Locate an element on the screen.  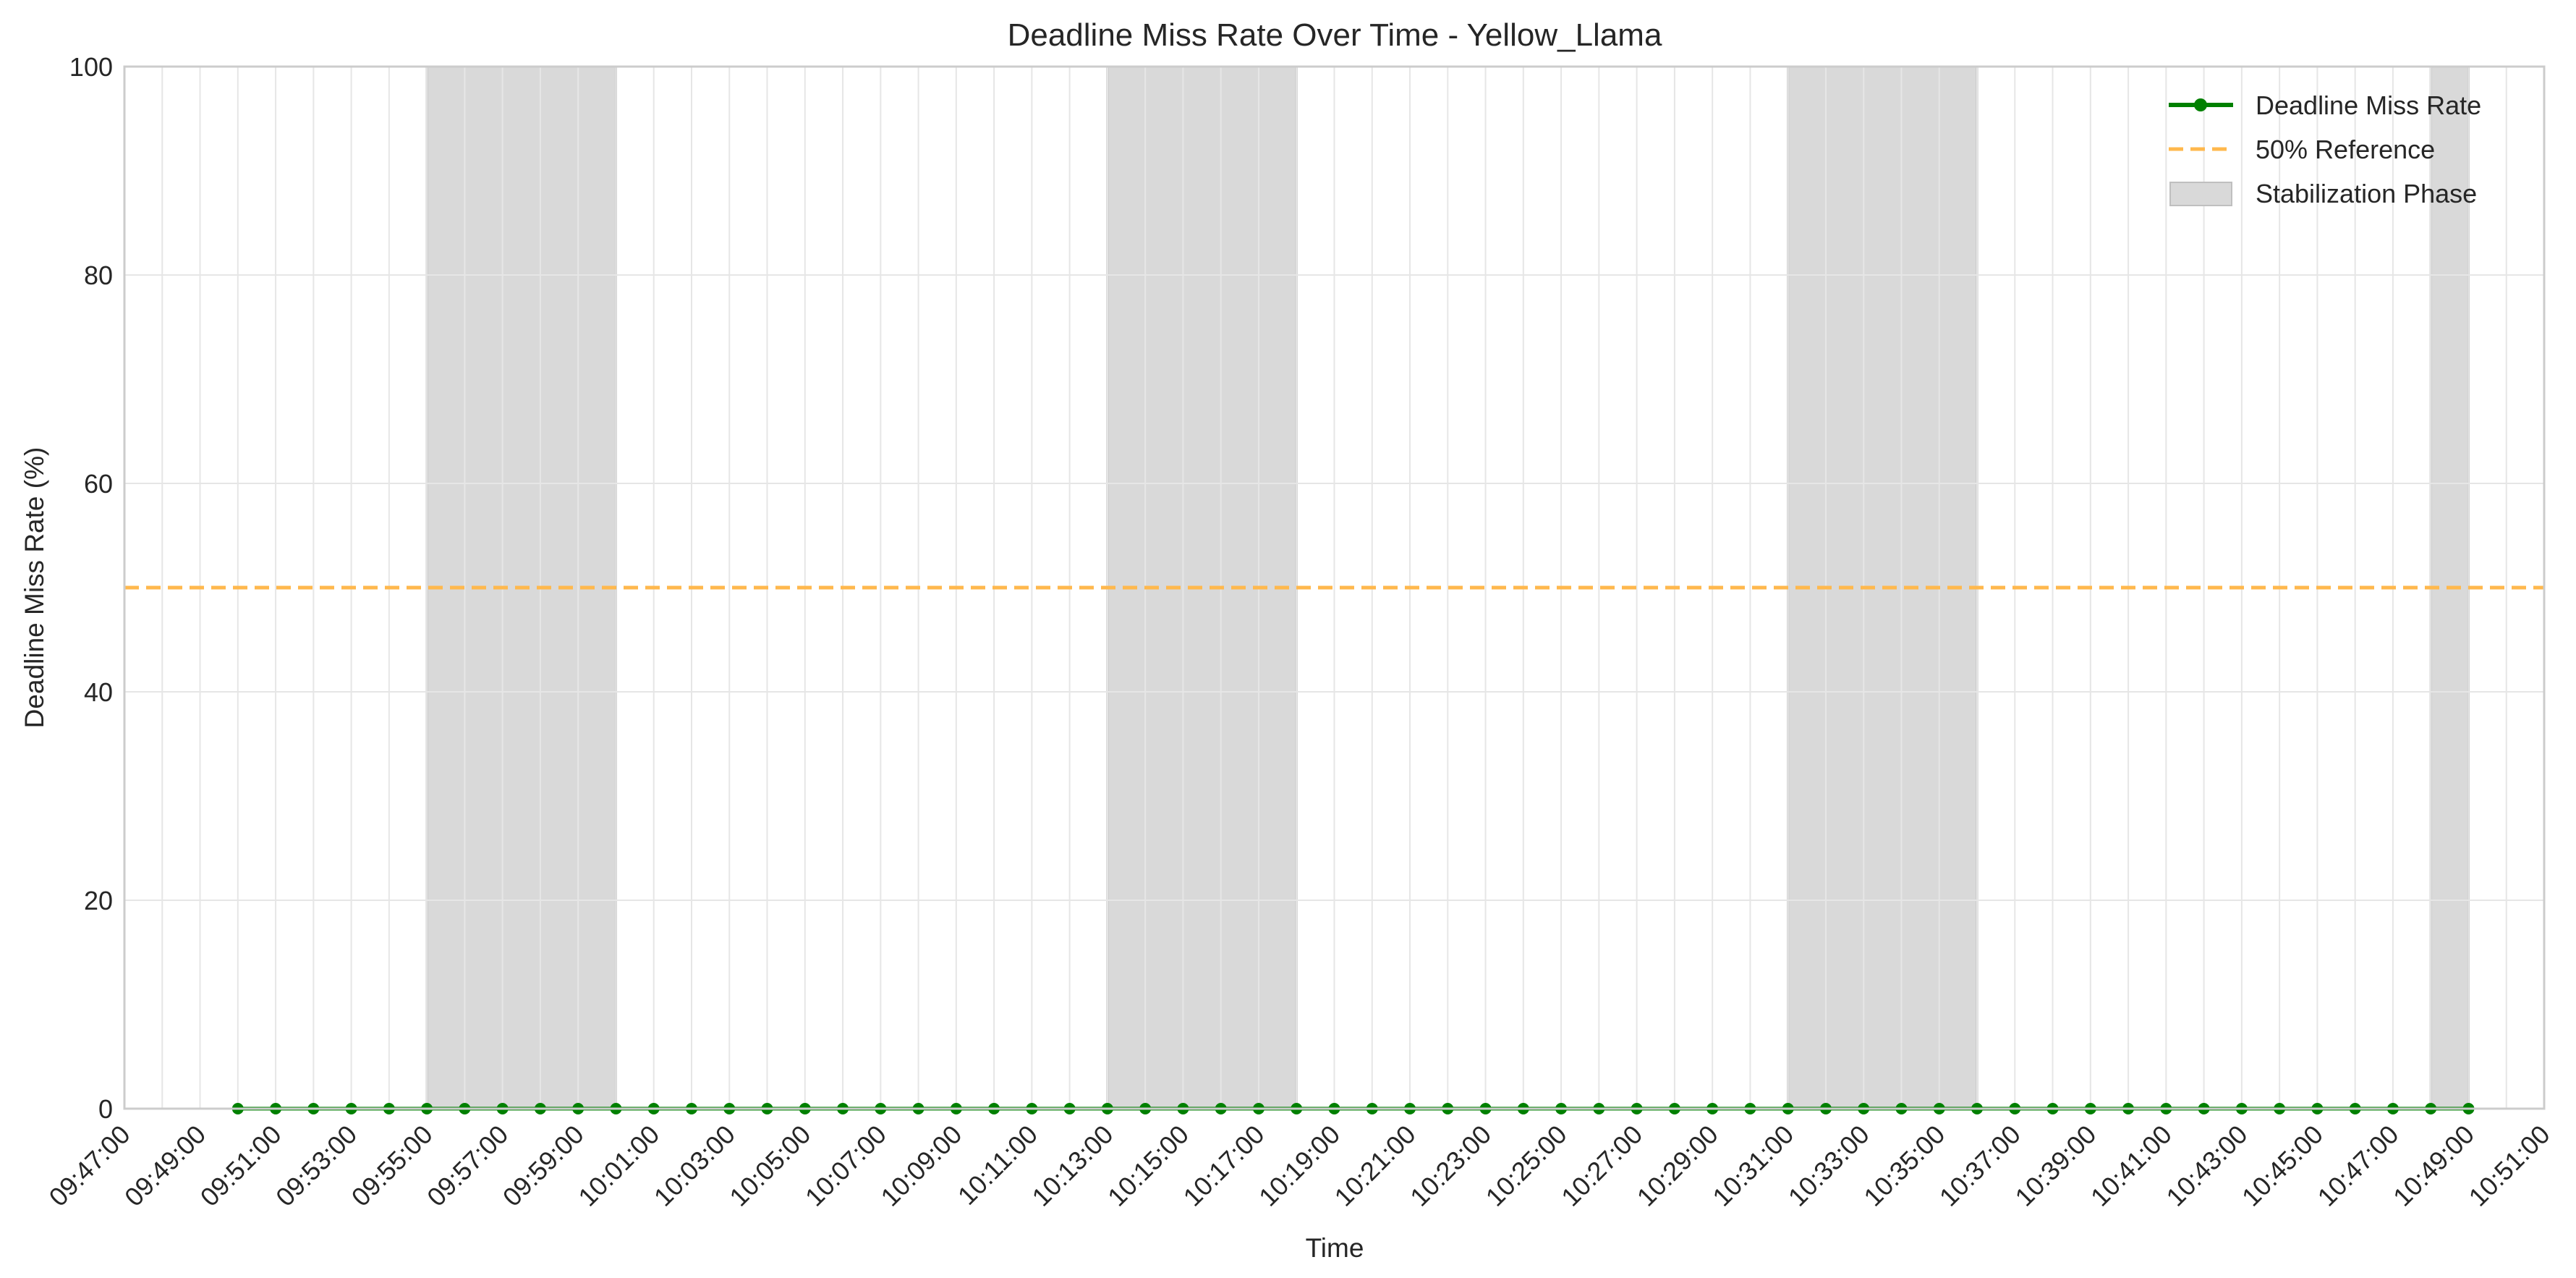
y-tick-label: 80 is located at coordinates (98, 275).